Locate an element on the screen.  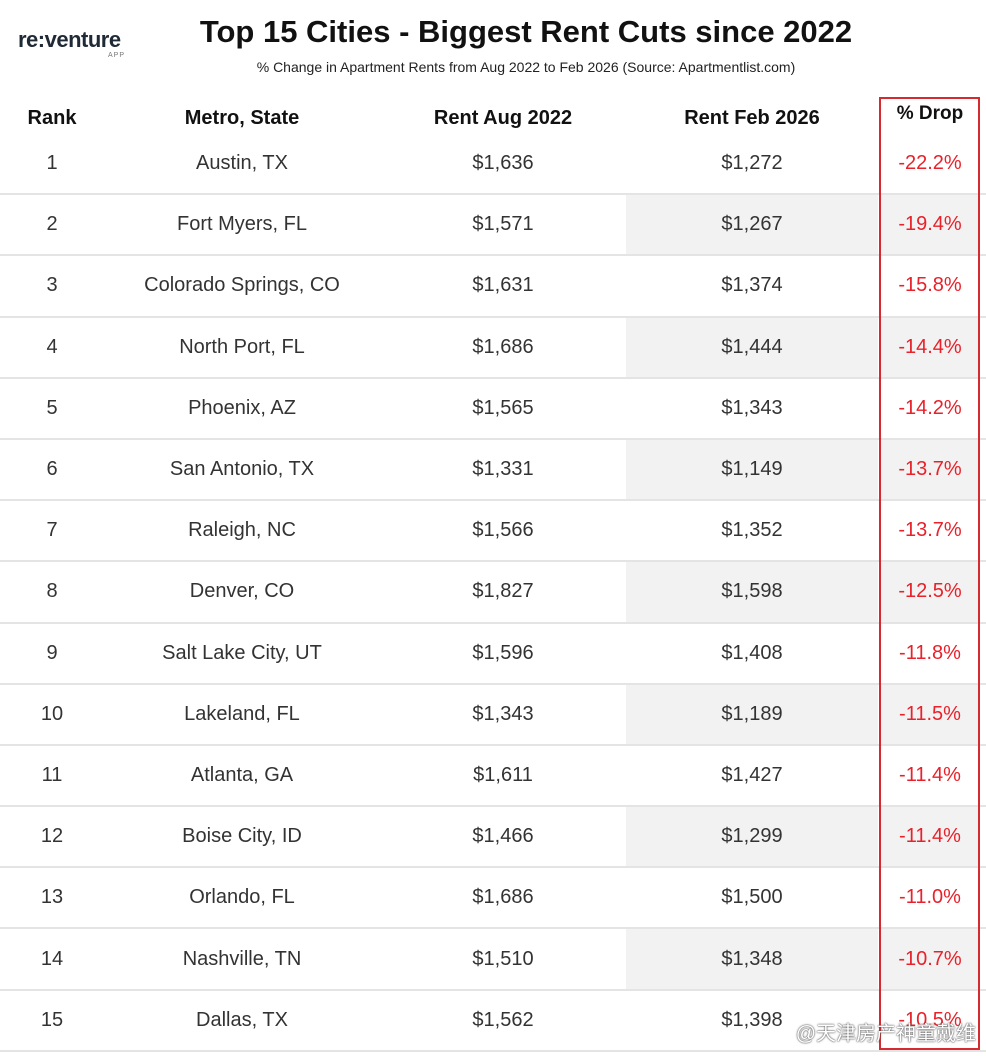
brand-name: re:venture is located at coordinates (69, 39).